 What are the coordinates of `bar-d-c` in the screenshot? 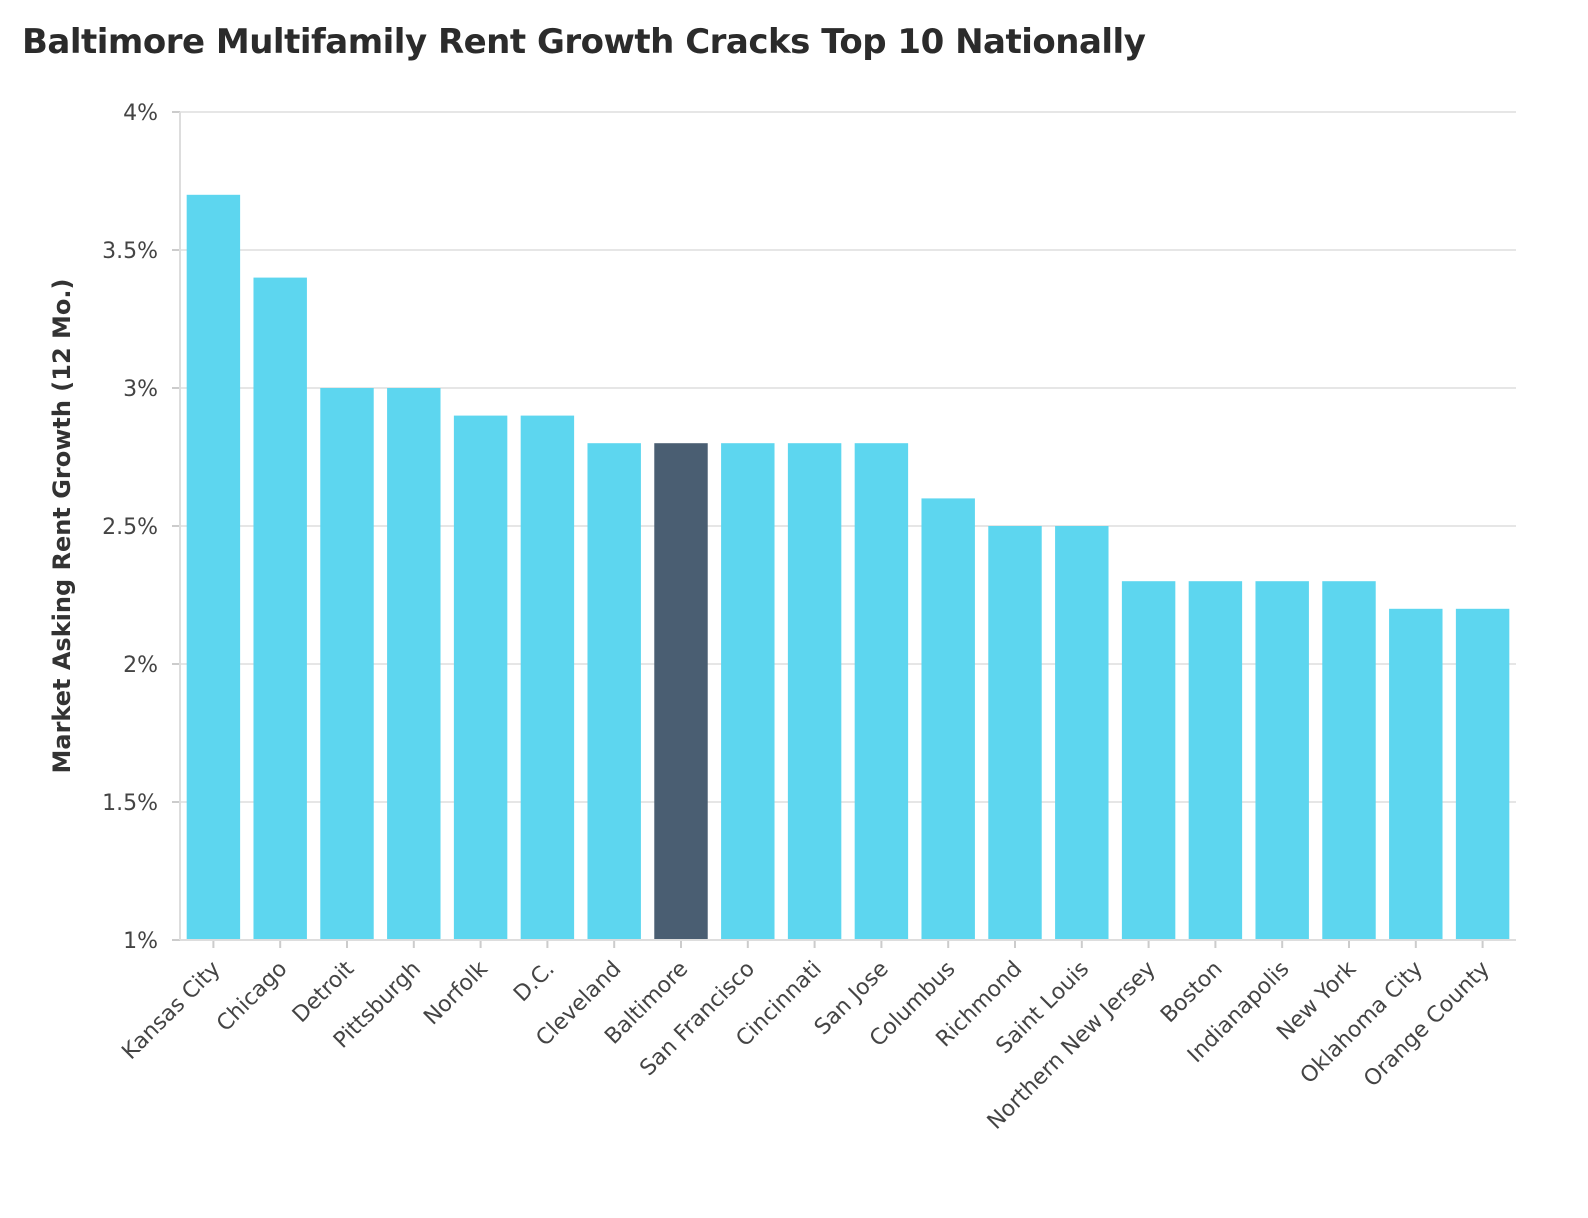 It's located at (547, 678).